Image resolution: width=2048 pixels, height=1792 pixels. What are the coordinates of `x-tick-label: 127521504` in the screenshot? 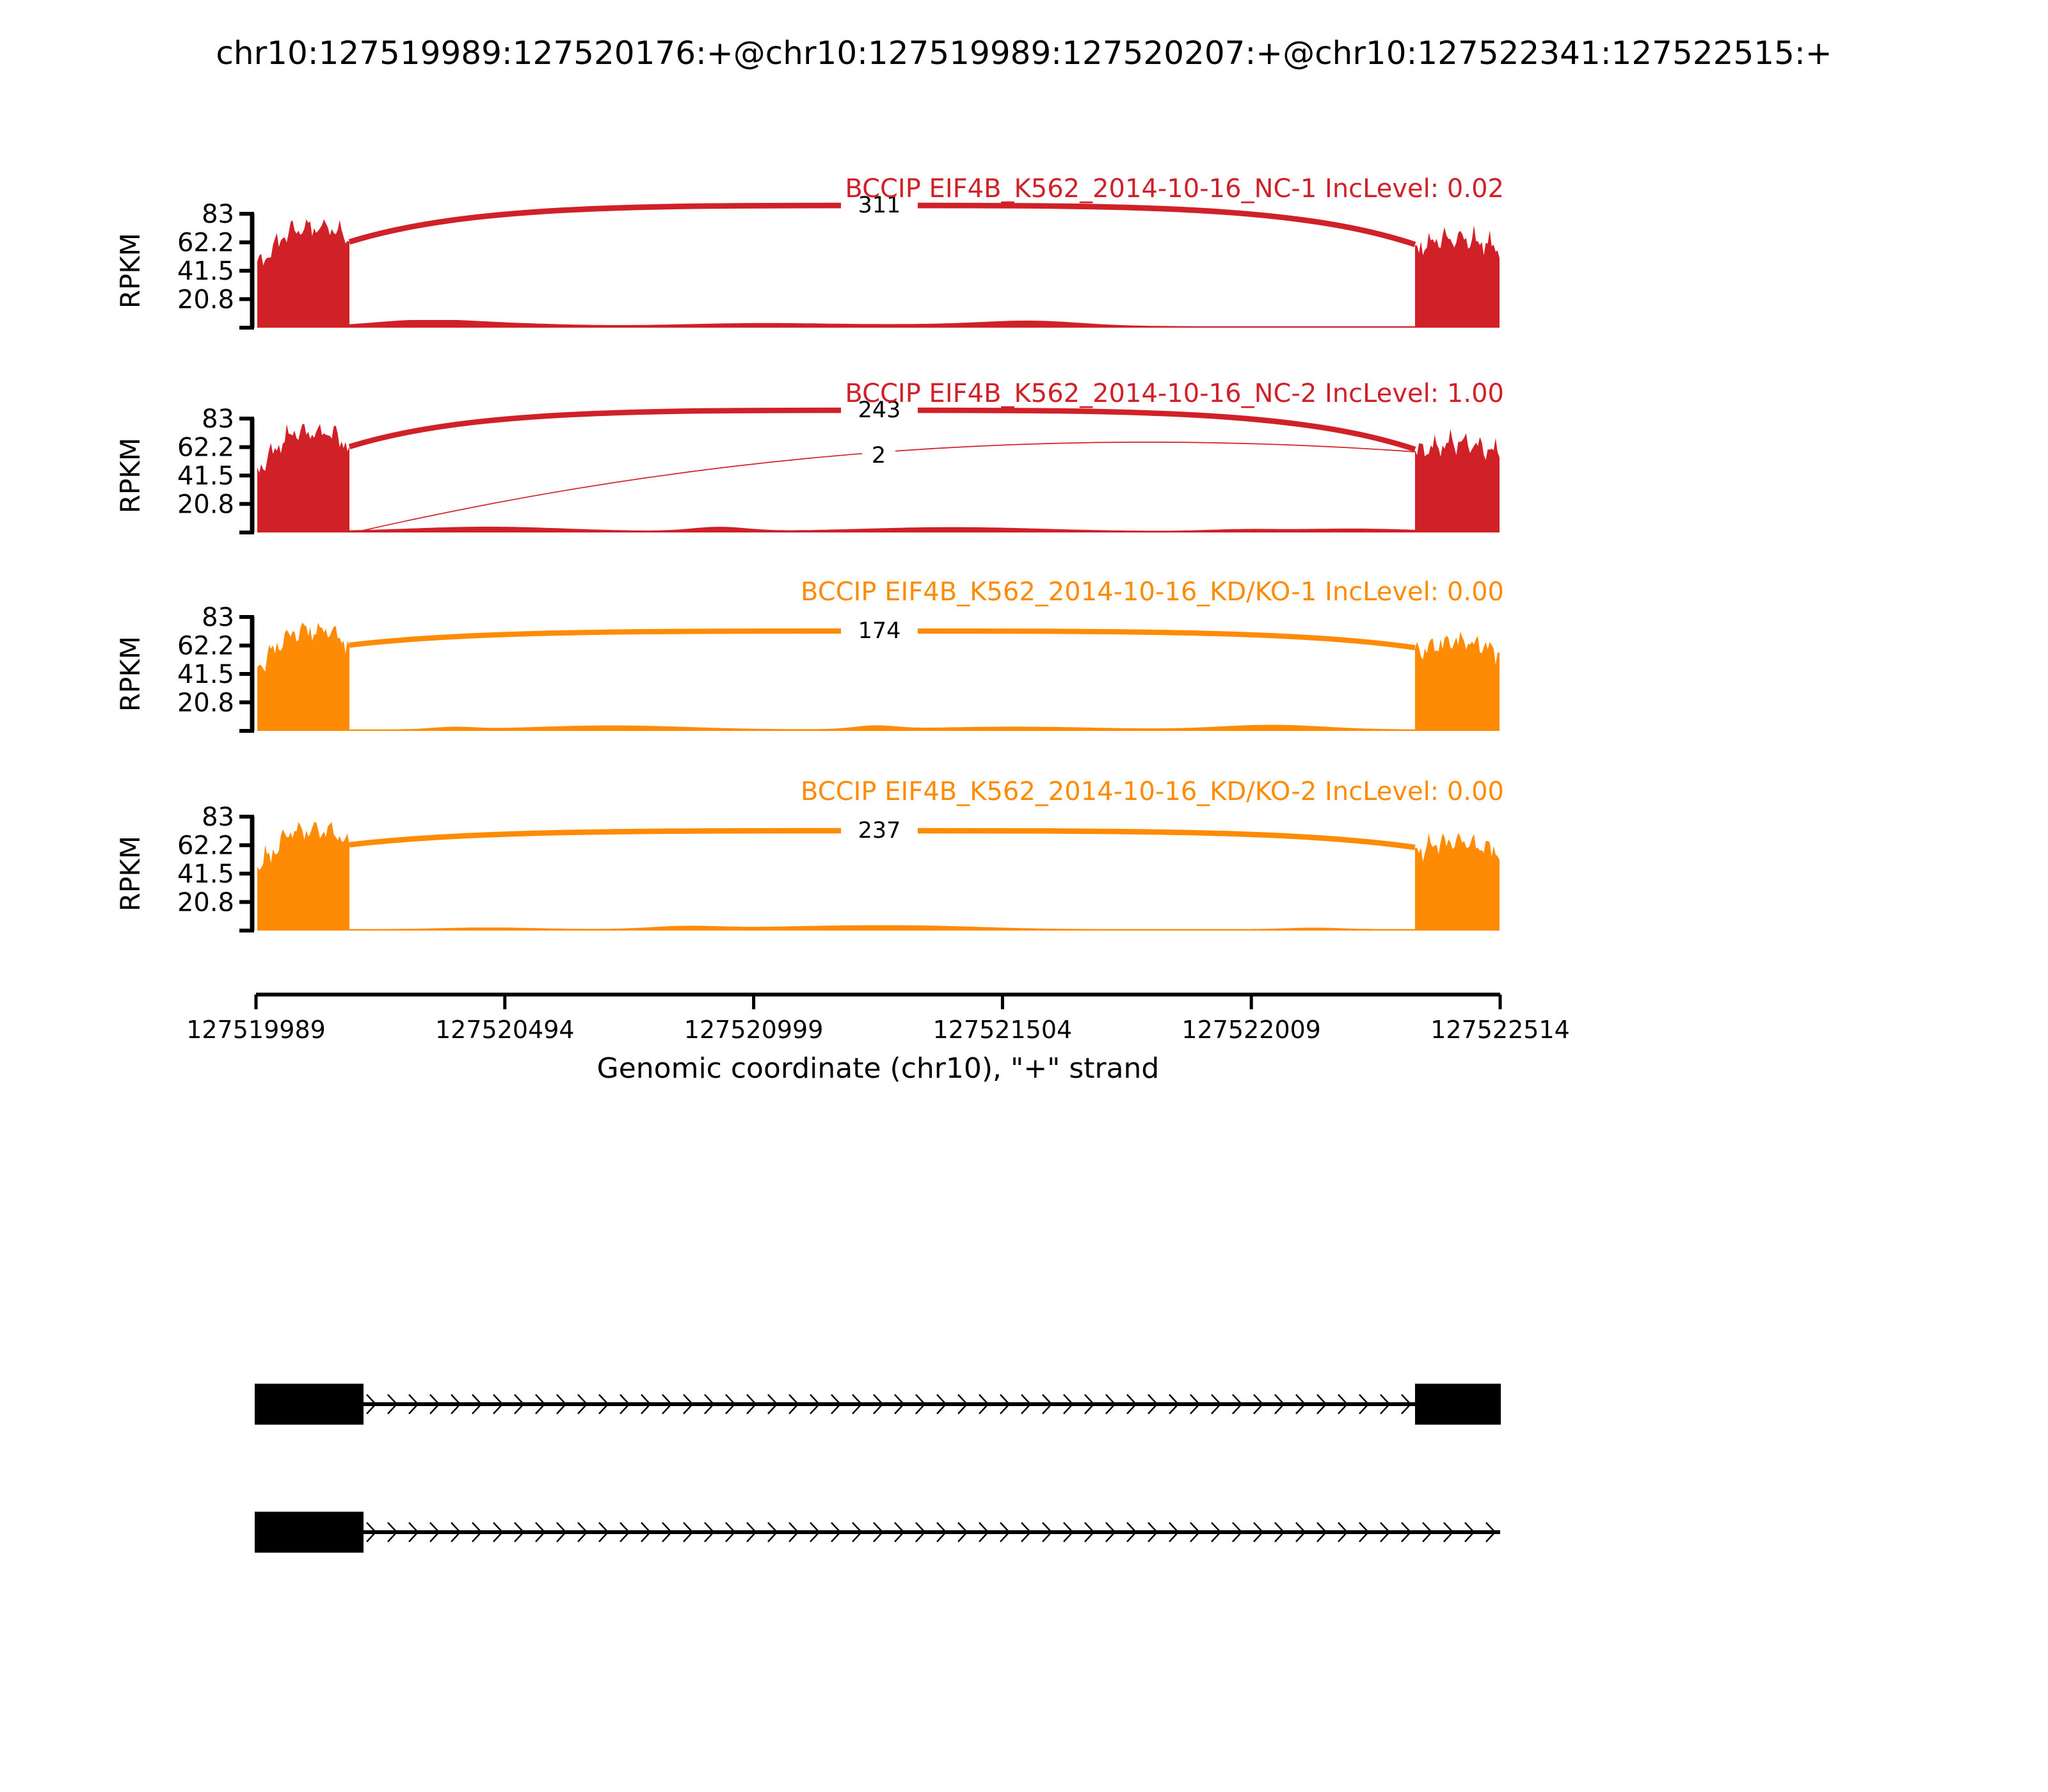 It's located at (1003, 1030).